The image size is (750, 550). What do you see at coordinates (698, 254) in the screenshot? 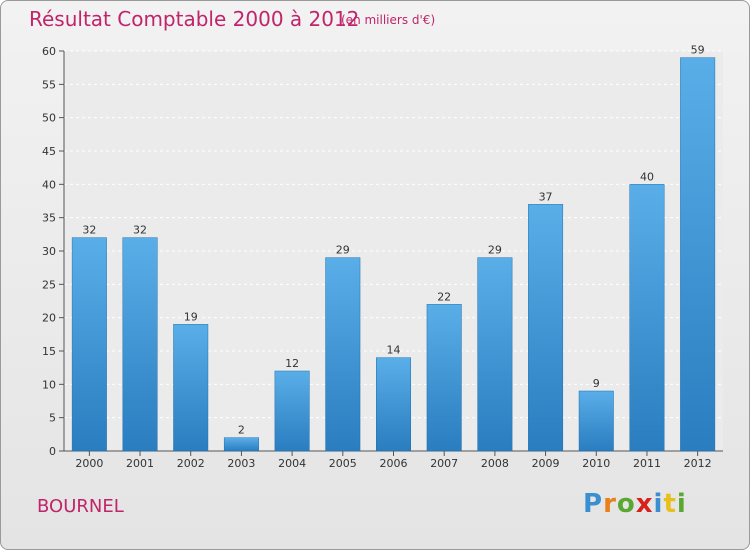
I see `bar-2012` at bounding box center [698, 254].